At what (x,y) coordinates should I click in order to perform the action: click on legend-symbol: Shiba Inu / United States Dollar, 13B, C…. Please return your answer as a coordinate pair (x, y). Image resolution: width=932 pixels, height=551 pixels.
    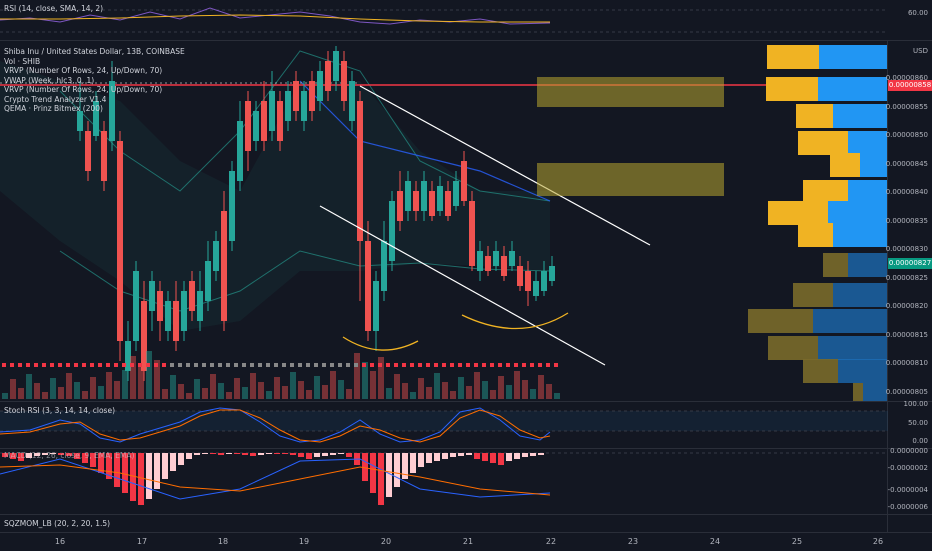
    Looking at the image, I should click on (94, 51).